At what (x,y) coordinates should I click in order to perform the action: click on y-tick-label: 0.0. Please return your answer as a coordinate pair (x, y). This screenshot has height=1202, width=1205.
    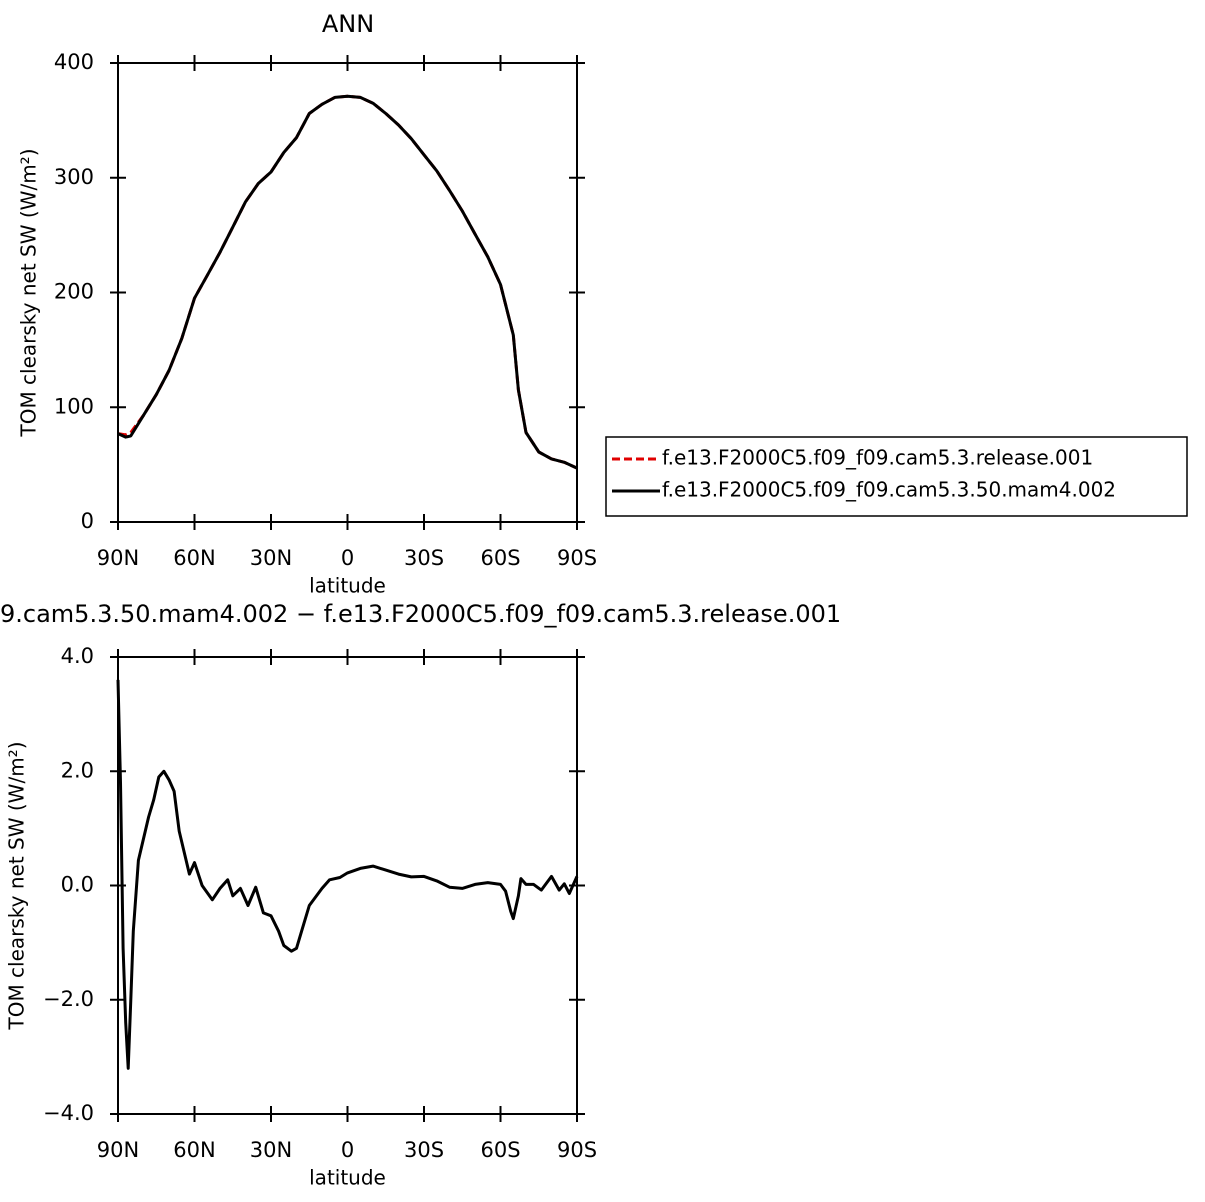
    Looking at the image, I should click on (77, 885).